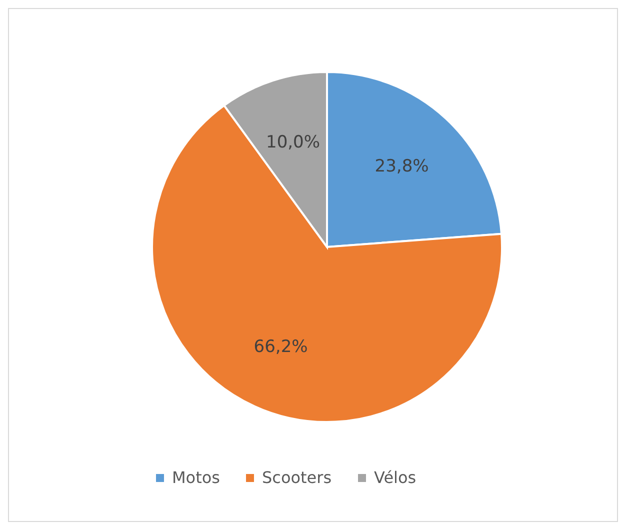 The image size is (627, 532). Describe the element at coordinates (401, 166) in the screenshot. I see `data-label: 23,8%` at that location.